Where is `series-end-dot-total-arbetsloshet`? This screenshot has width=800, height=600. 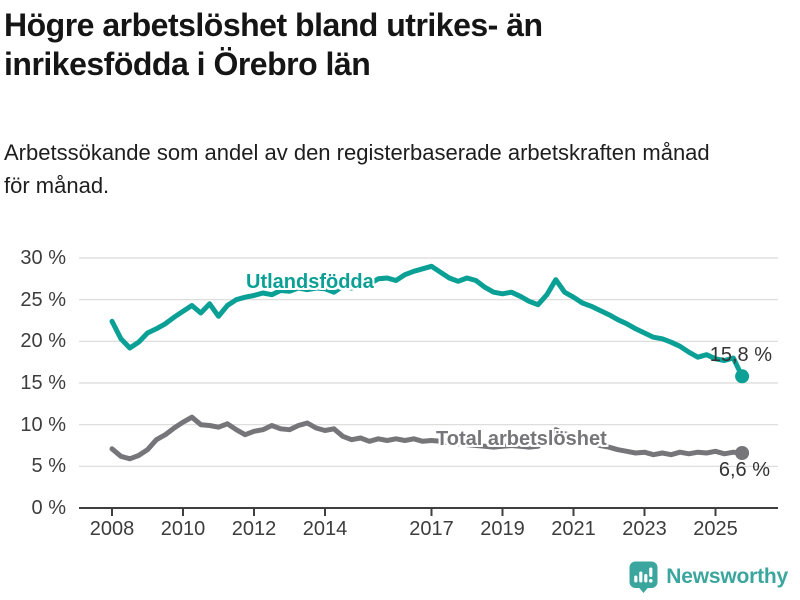
series-end-dot-total-arbetsloshet is located at coordinates (742, 453).